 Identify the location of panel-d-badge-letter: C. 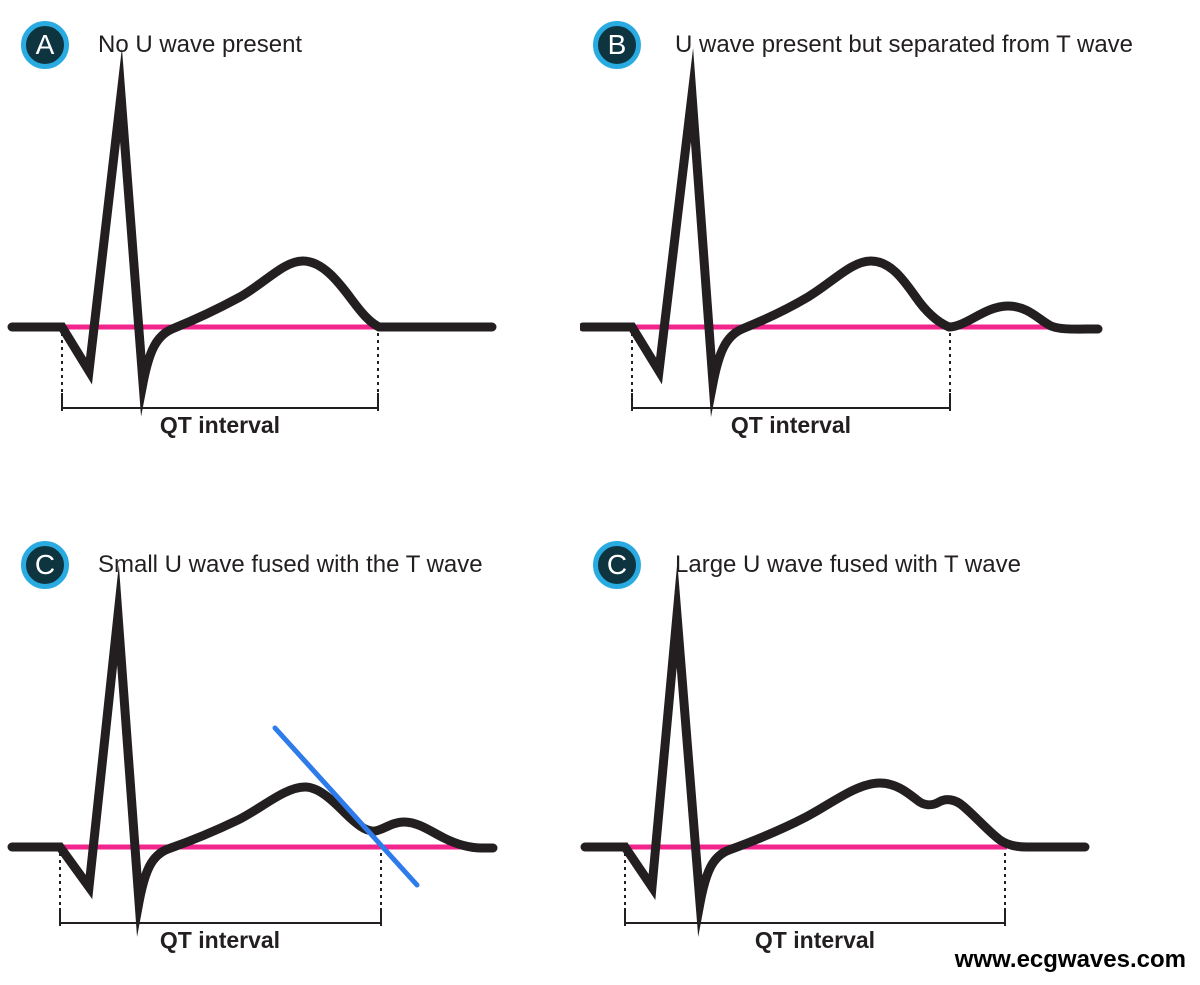
(617, 564).